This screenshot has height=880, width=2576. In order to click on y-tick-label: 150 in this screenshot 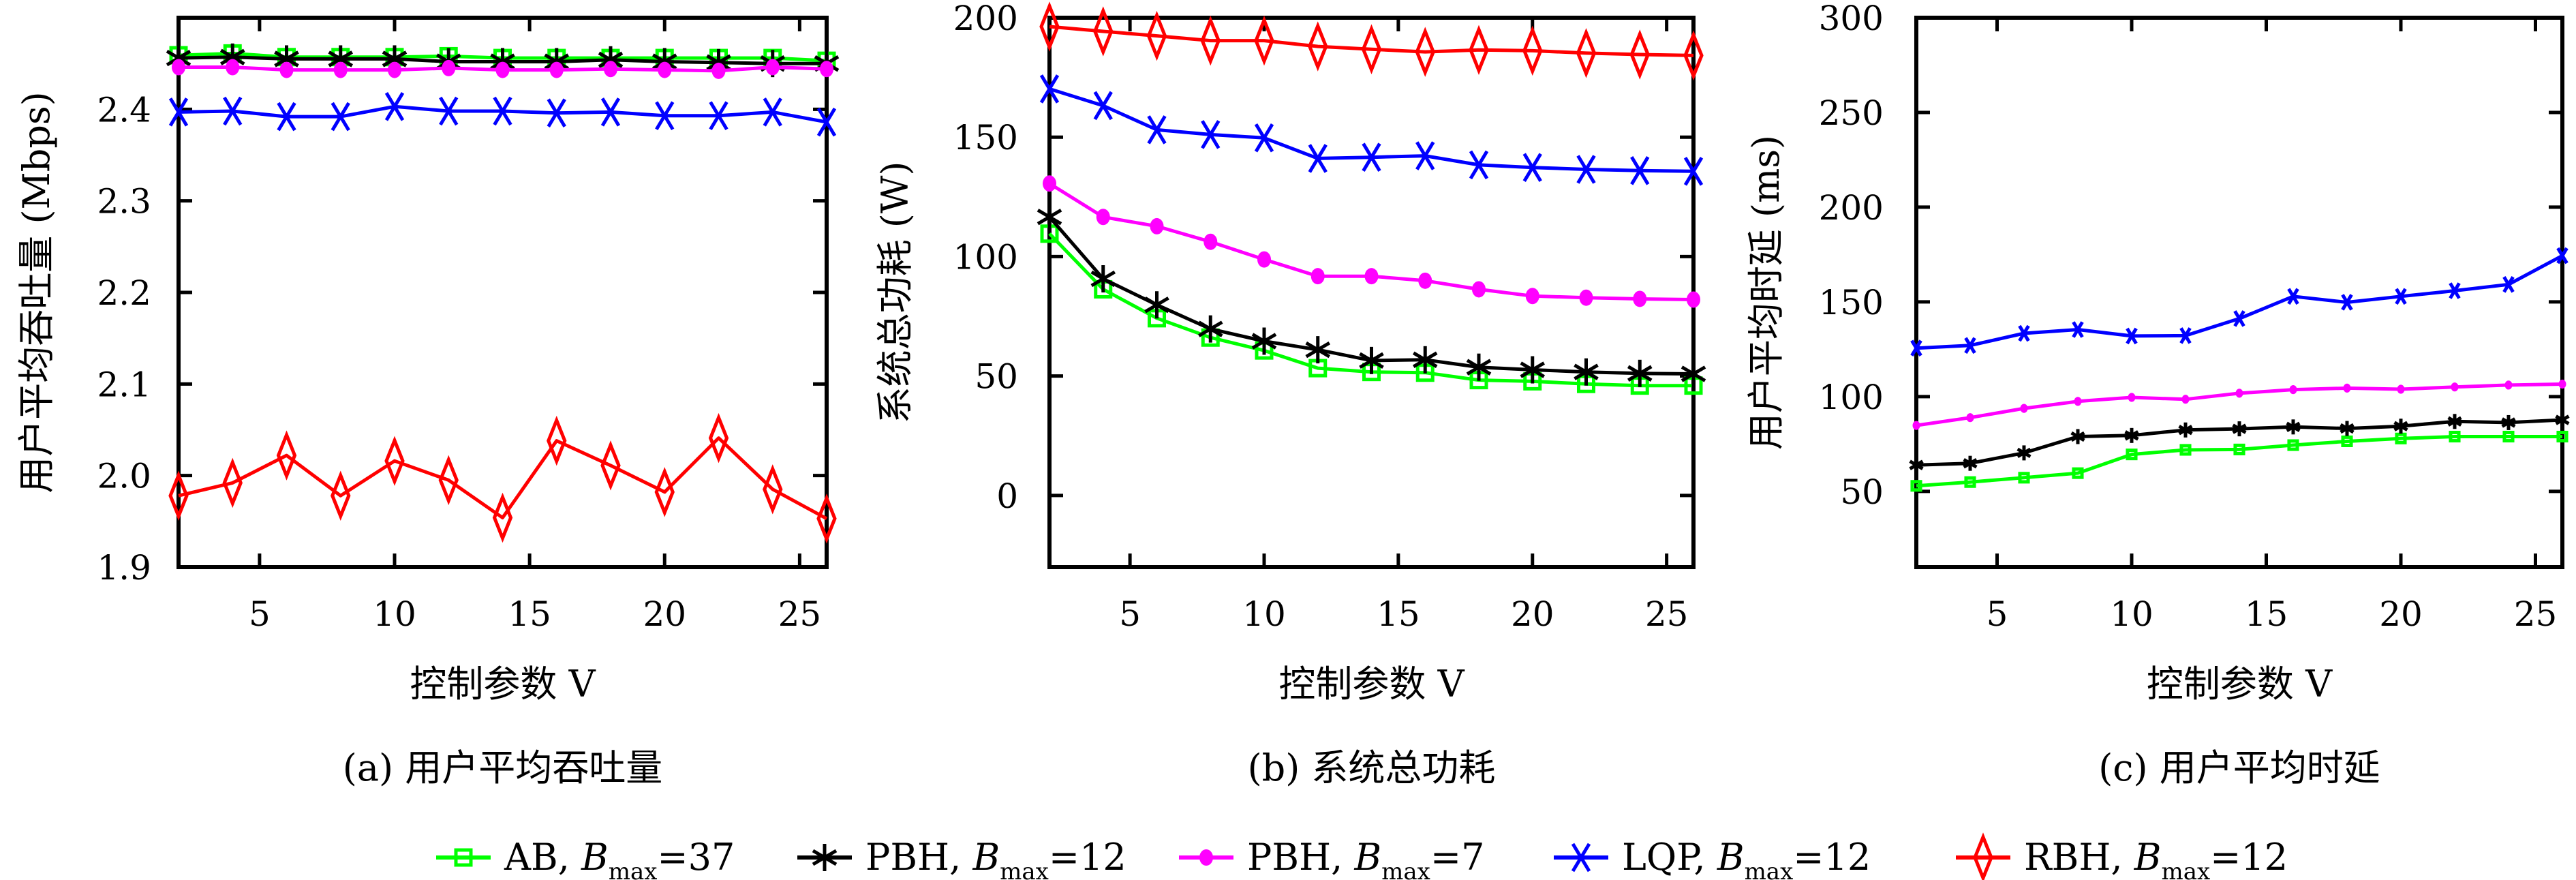, I will do `click(986, 137)`.